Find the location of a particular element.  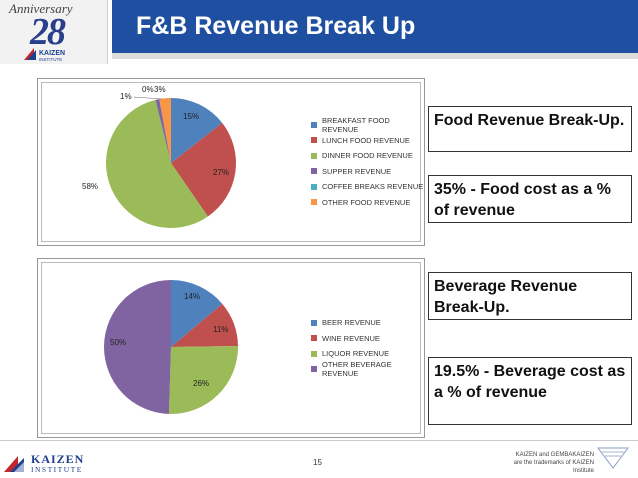

title-background is located at coordinates (375, 26).